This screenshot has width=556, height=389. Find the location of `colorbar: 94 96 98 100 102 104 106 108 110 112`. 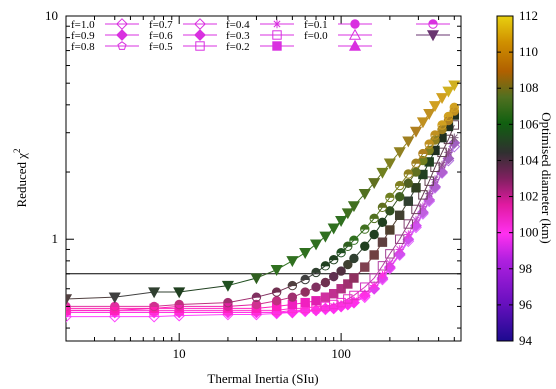

colorbar: 94 96 98 100 102 104 106 108 110 112 is located at coordinates (517, 178).